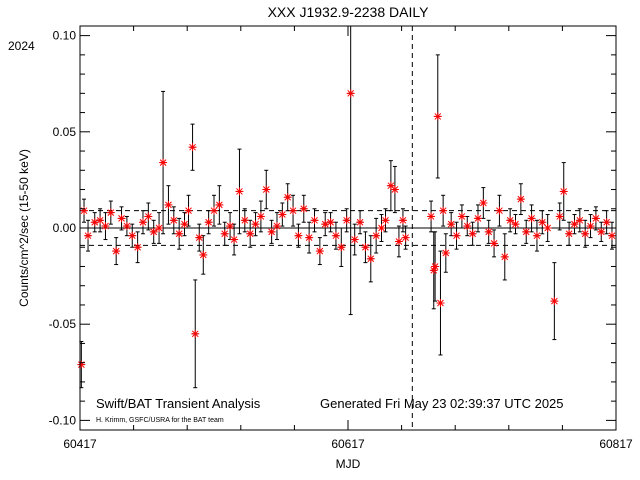  Describe the element at coordinates (348, 444) in the screenshot. I see `x-tick-label: 60617` at that location.